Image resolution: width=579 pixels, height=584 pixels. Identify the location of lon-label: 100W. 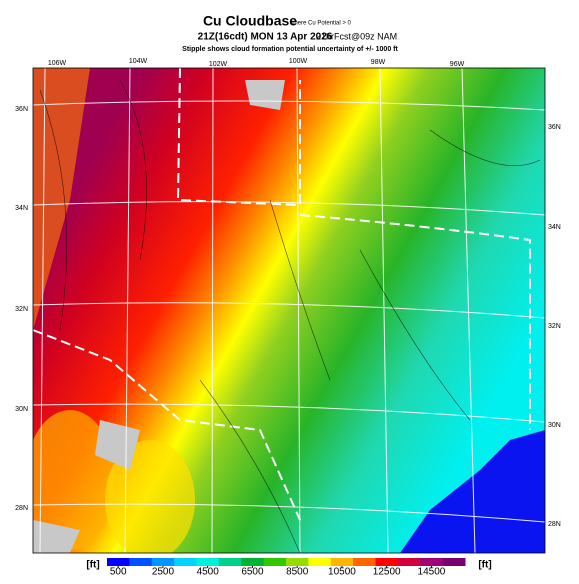
(298, 61).